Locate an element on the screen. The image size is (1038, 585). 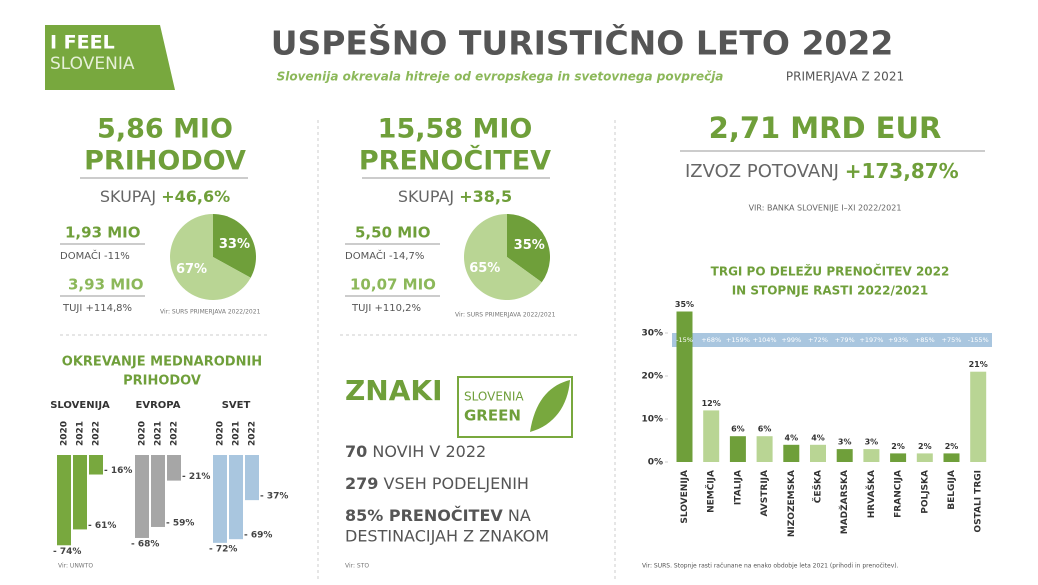
y-tick-label: 20% is located at coordinates (652, 377).